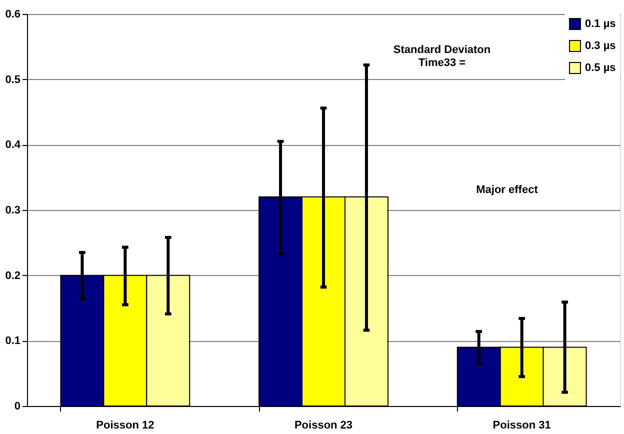 The width and height of the screenshot is (624, 434). What do you see at coordinates (12, 341) in the screenshot?
I see `y-tick-label: 0.1` at bounding box center [12, 341].